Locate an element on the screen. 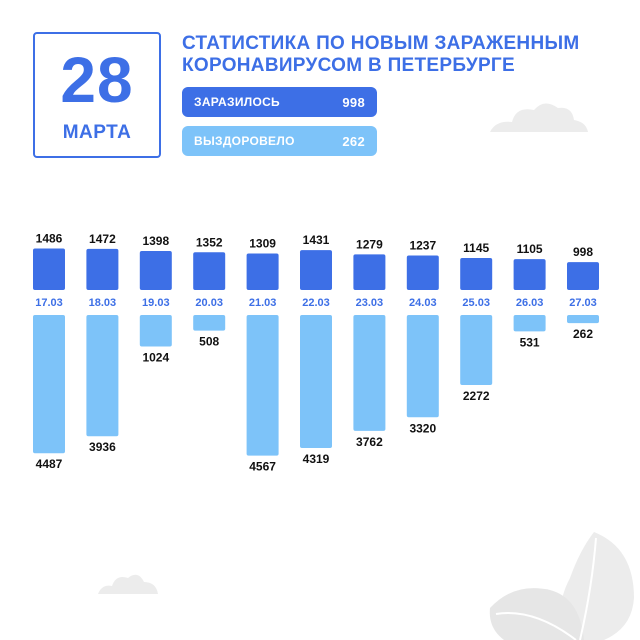  infected-bar-value: 1237 is located at coordinates (422, 245).